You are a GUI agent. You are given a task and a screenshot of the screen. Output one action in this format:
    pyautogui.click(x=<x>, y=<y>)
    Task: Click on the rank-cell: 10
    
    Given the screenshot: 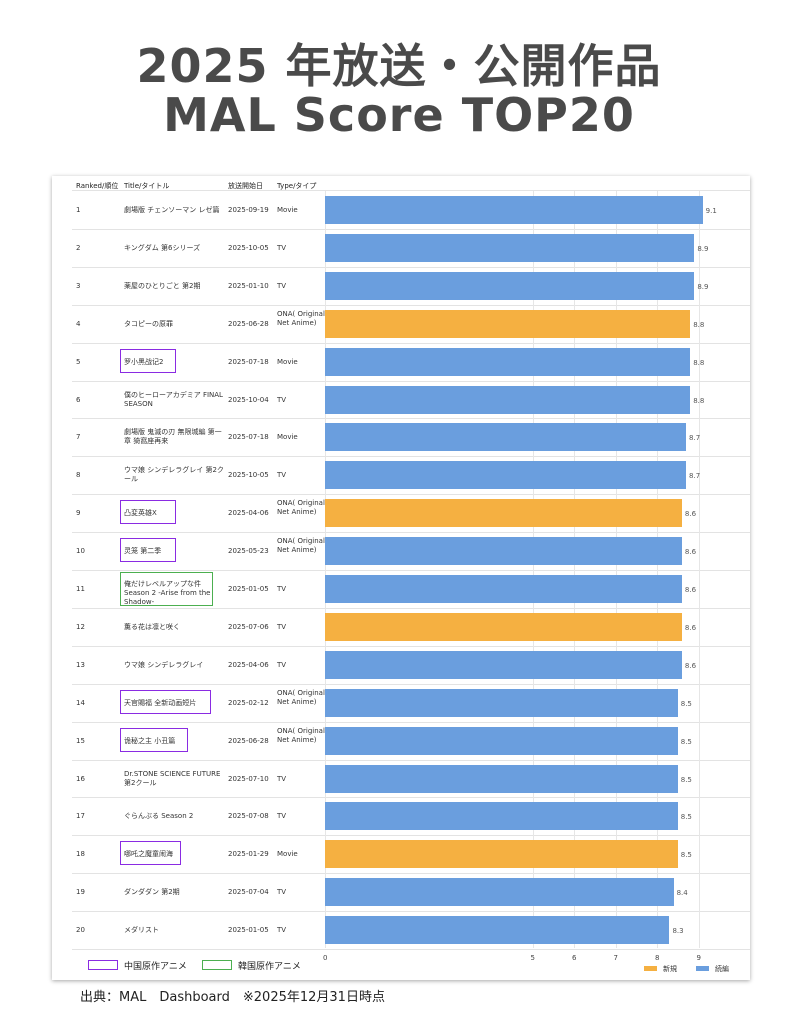 What is the action you would take?
    pyautogui.click(x=80, y=551)
    